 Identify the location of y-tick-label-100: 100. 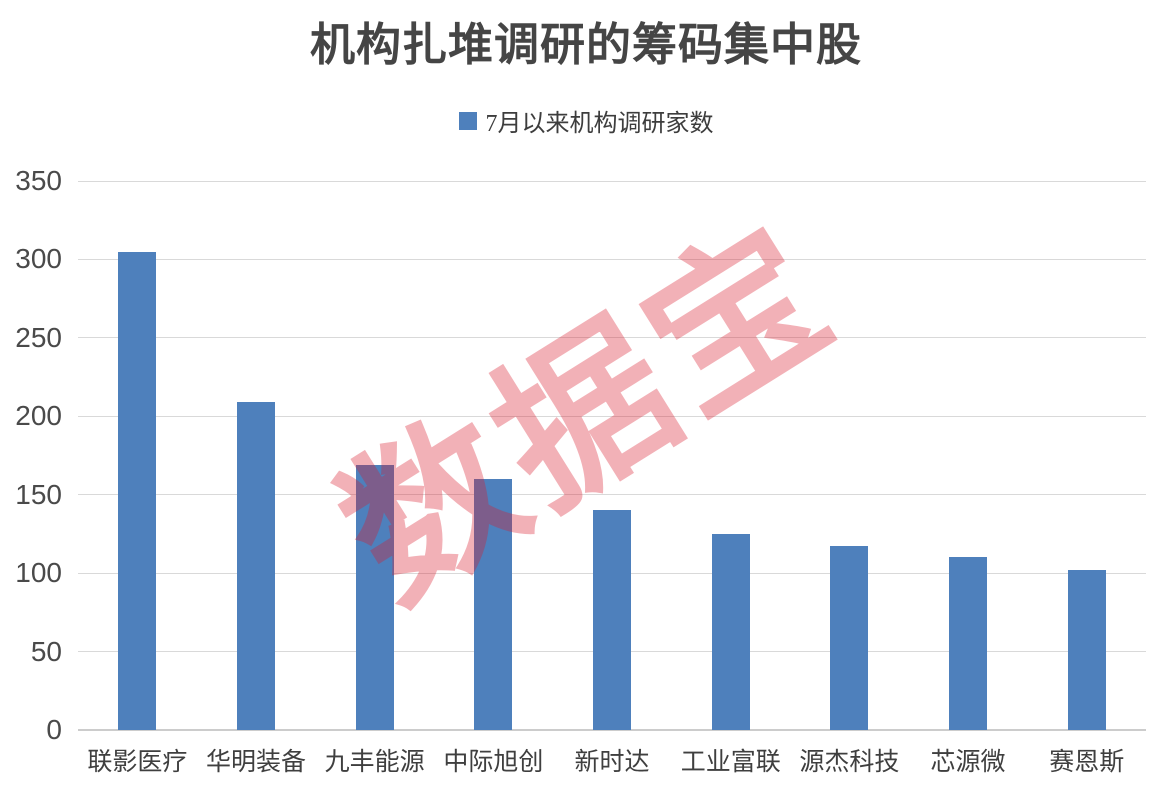
(38, 573).